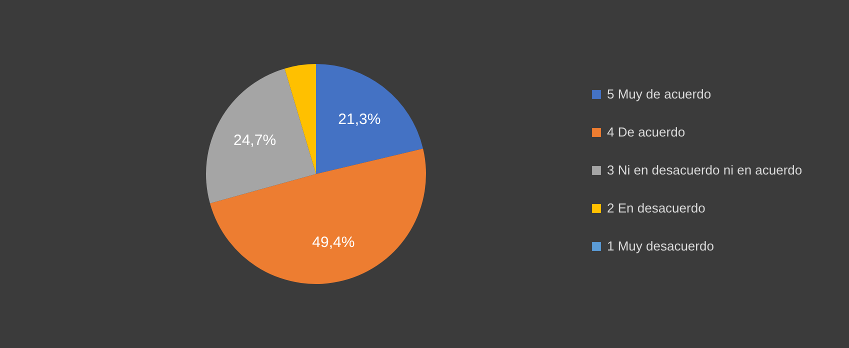  Describe the element at coordinates (659, 94) in the screenshot. I see `legend-label: 5 Muy de acuerdo` at that location.